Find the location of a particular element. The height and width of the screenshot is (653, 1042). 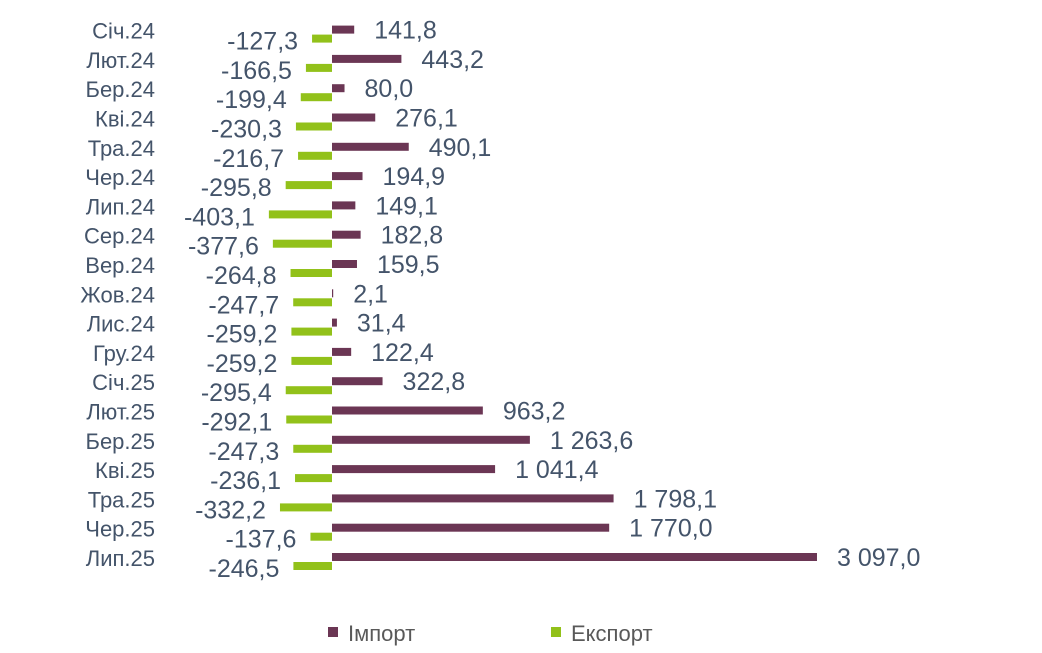

legend-label-import: Імпорт is located at coordinates (381, 633).